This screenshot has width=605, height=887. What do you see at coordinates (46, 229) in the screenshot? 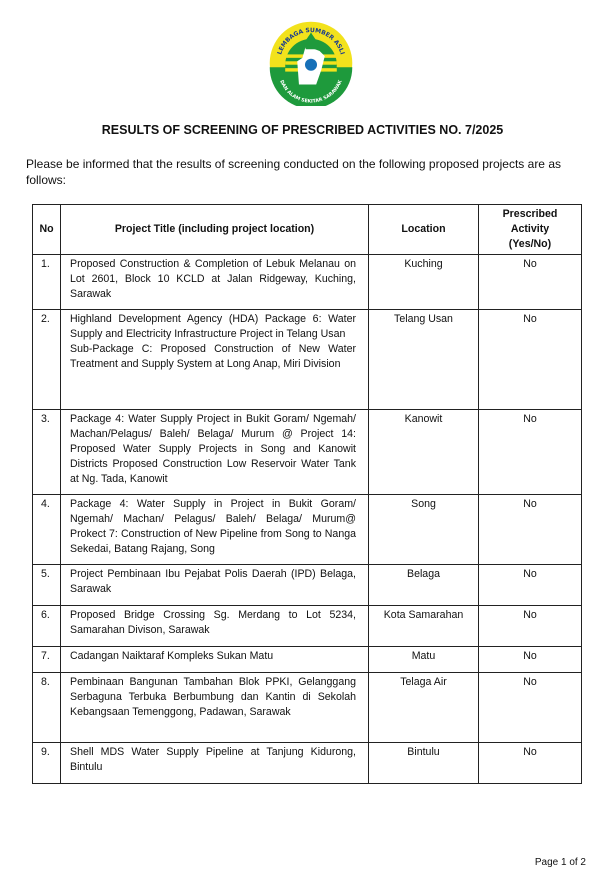
I see `header-no: No` at bounding box center [46, 229].